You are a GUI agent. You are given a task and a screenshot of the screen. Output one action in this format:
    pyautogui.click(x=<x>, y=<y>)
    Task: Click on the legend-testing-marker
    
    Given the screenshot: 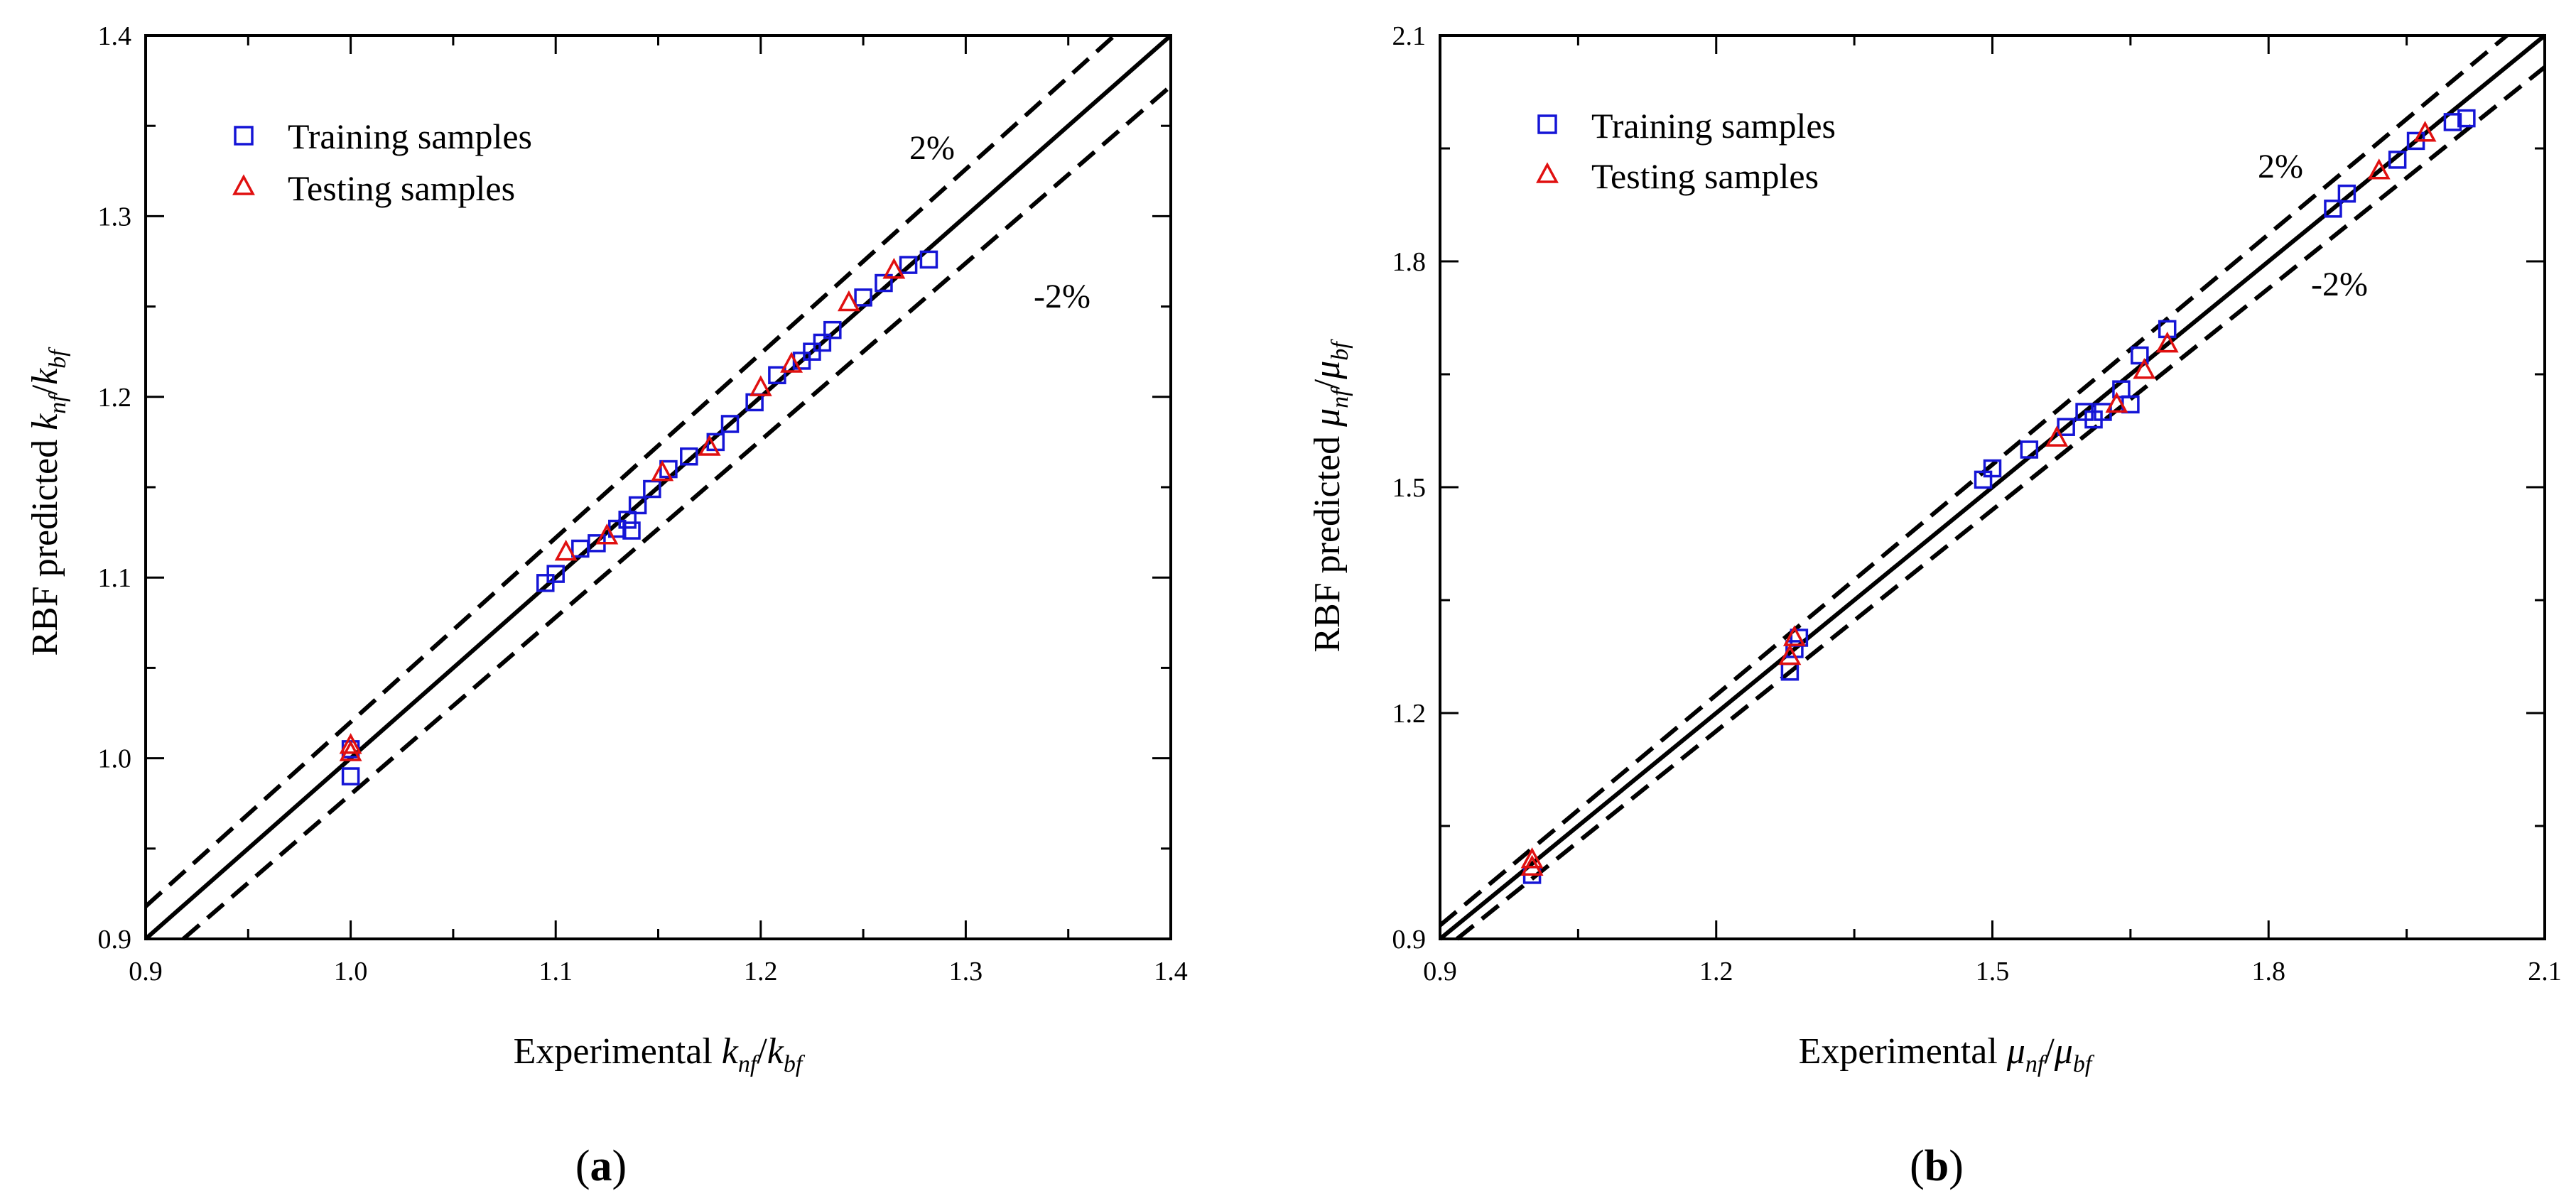 What is the action you would take?
    pyautogui.click(x=243, y=184)
    